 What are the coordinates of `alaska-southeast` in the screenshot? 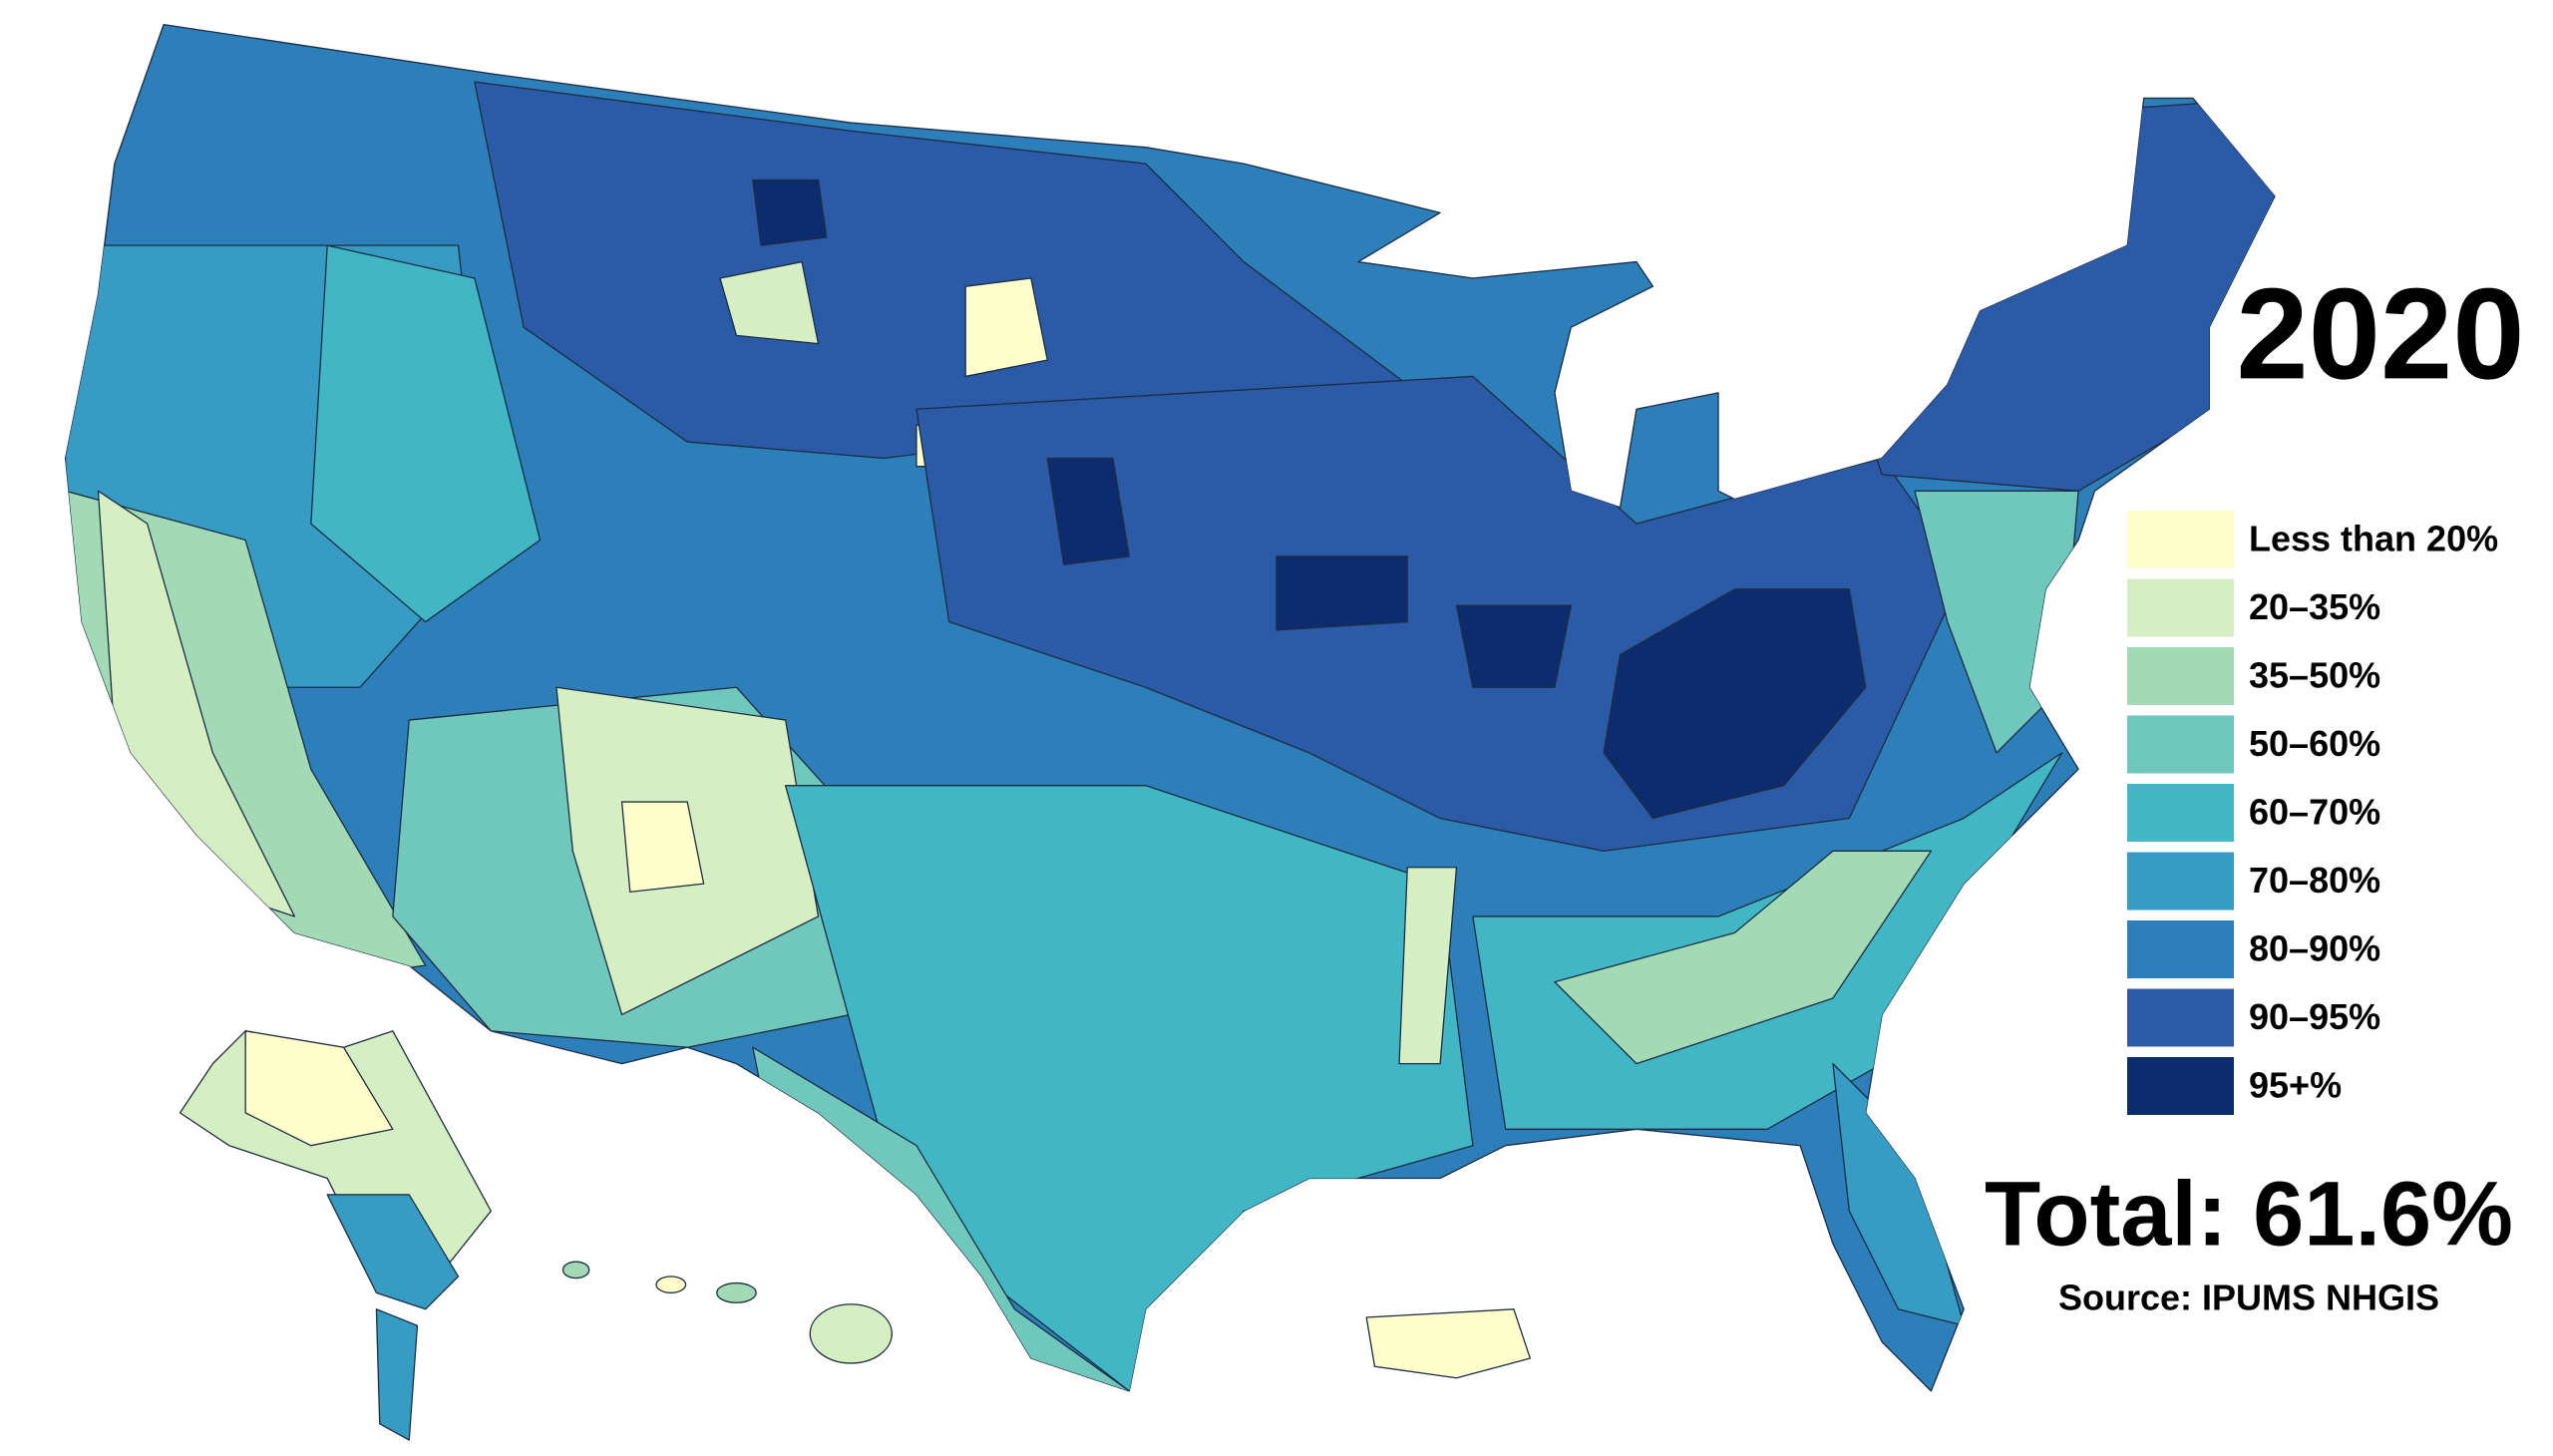 It's located at (393, 1252).